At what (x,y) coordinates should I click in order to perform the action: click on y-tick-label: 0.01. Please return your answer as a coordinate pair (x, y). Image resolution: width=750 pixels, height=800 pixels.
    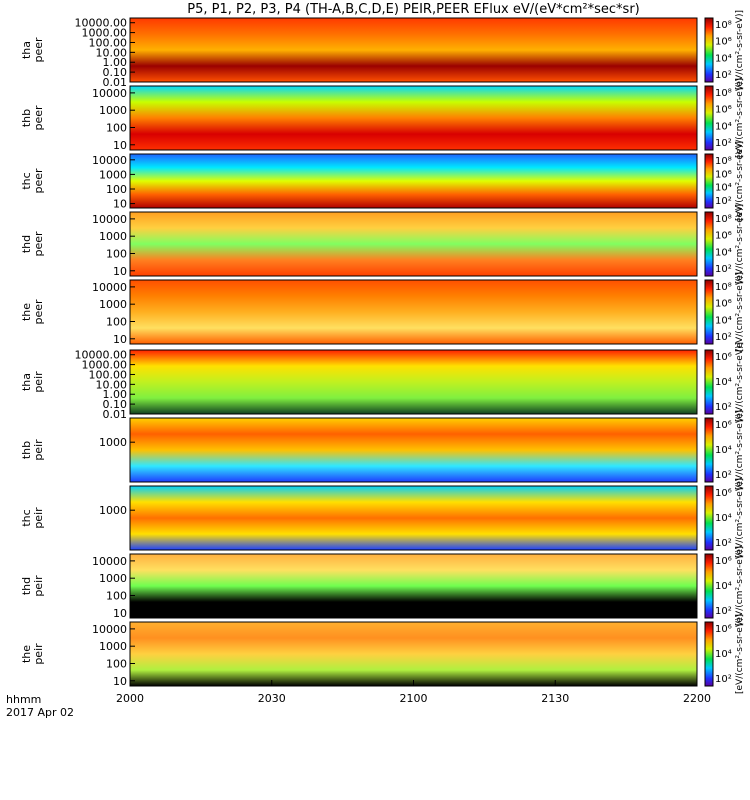
    Looking at the image, I should click on (115, 414).